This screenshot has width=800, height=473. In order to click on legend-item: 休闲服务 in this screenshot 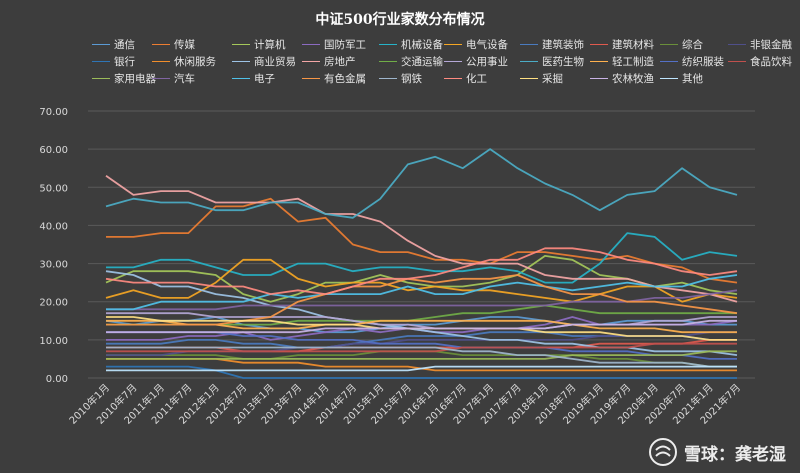, I will do `click(184, 61)`.